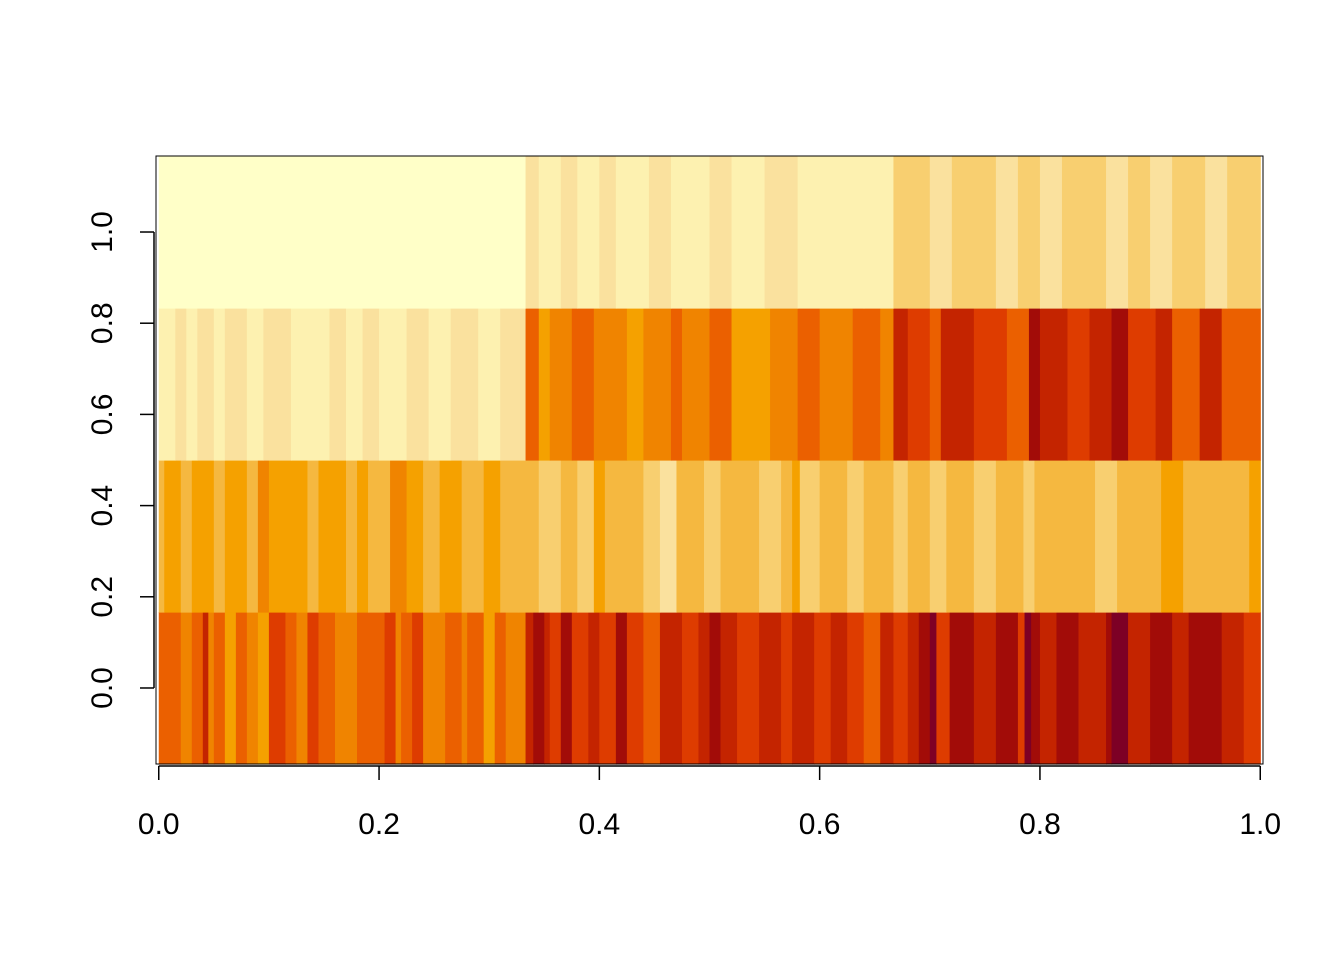 Image resolution: width=1344 pixels, height=960 pixels. What do you see at coordinates (1161, 232) in the screenshot?
I see `heatmap-cell-row3-seg23` at bounding box center [1161, 232].